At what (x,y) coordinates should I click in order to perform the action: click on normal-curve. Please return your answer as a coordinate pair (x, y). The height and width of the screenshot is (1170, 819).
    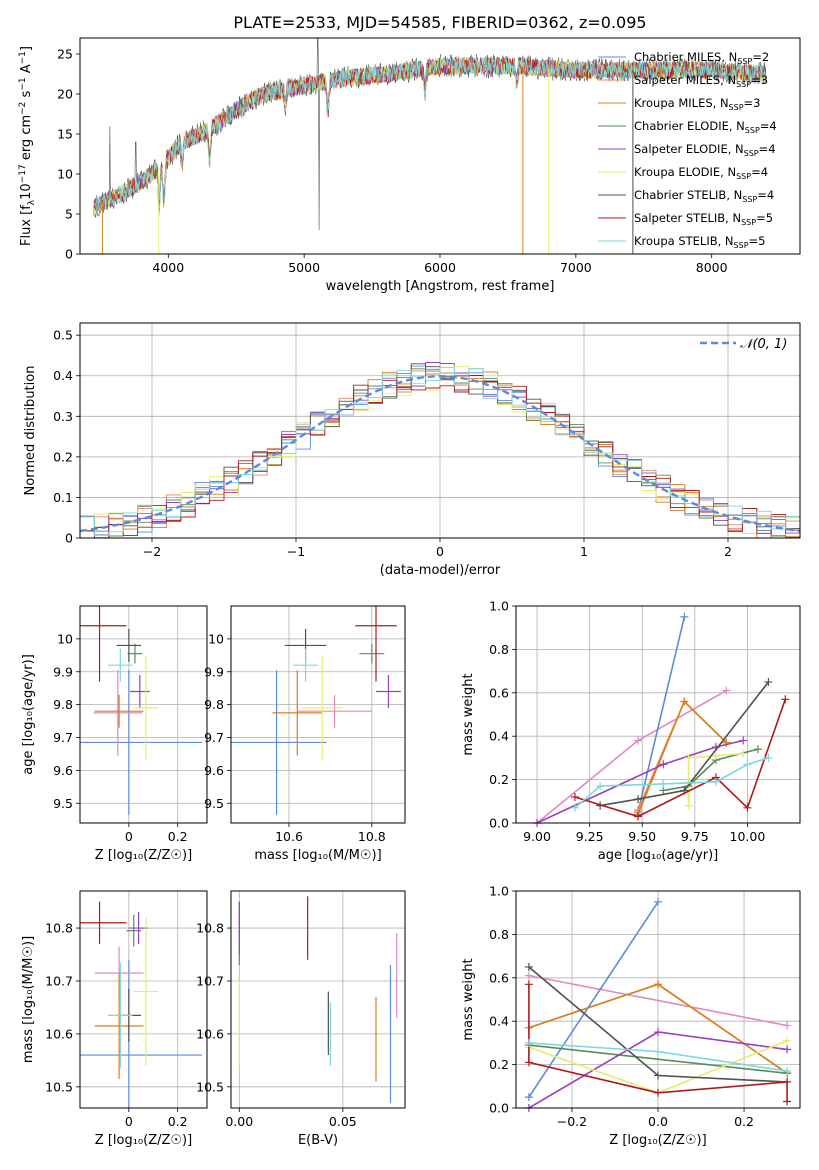
    Looking at the image, I should click on (440, 453).